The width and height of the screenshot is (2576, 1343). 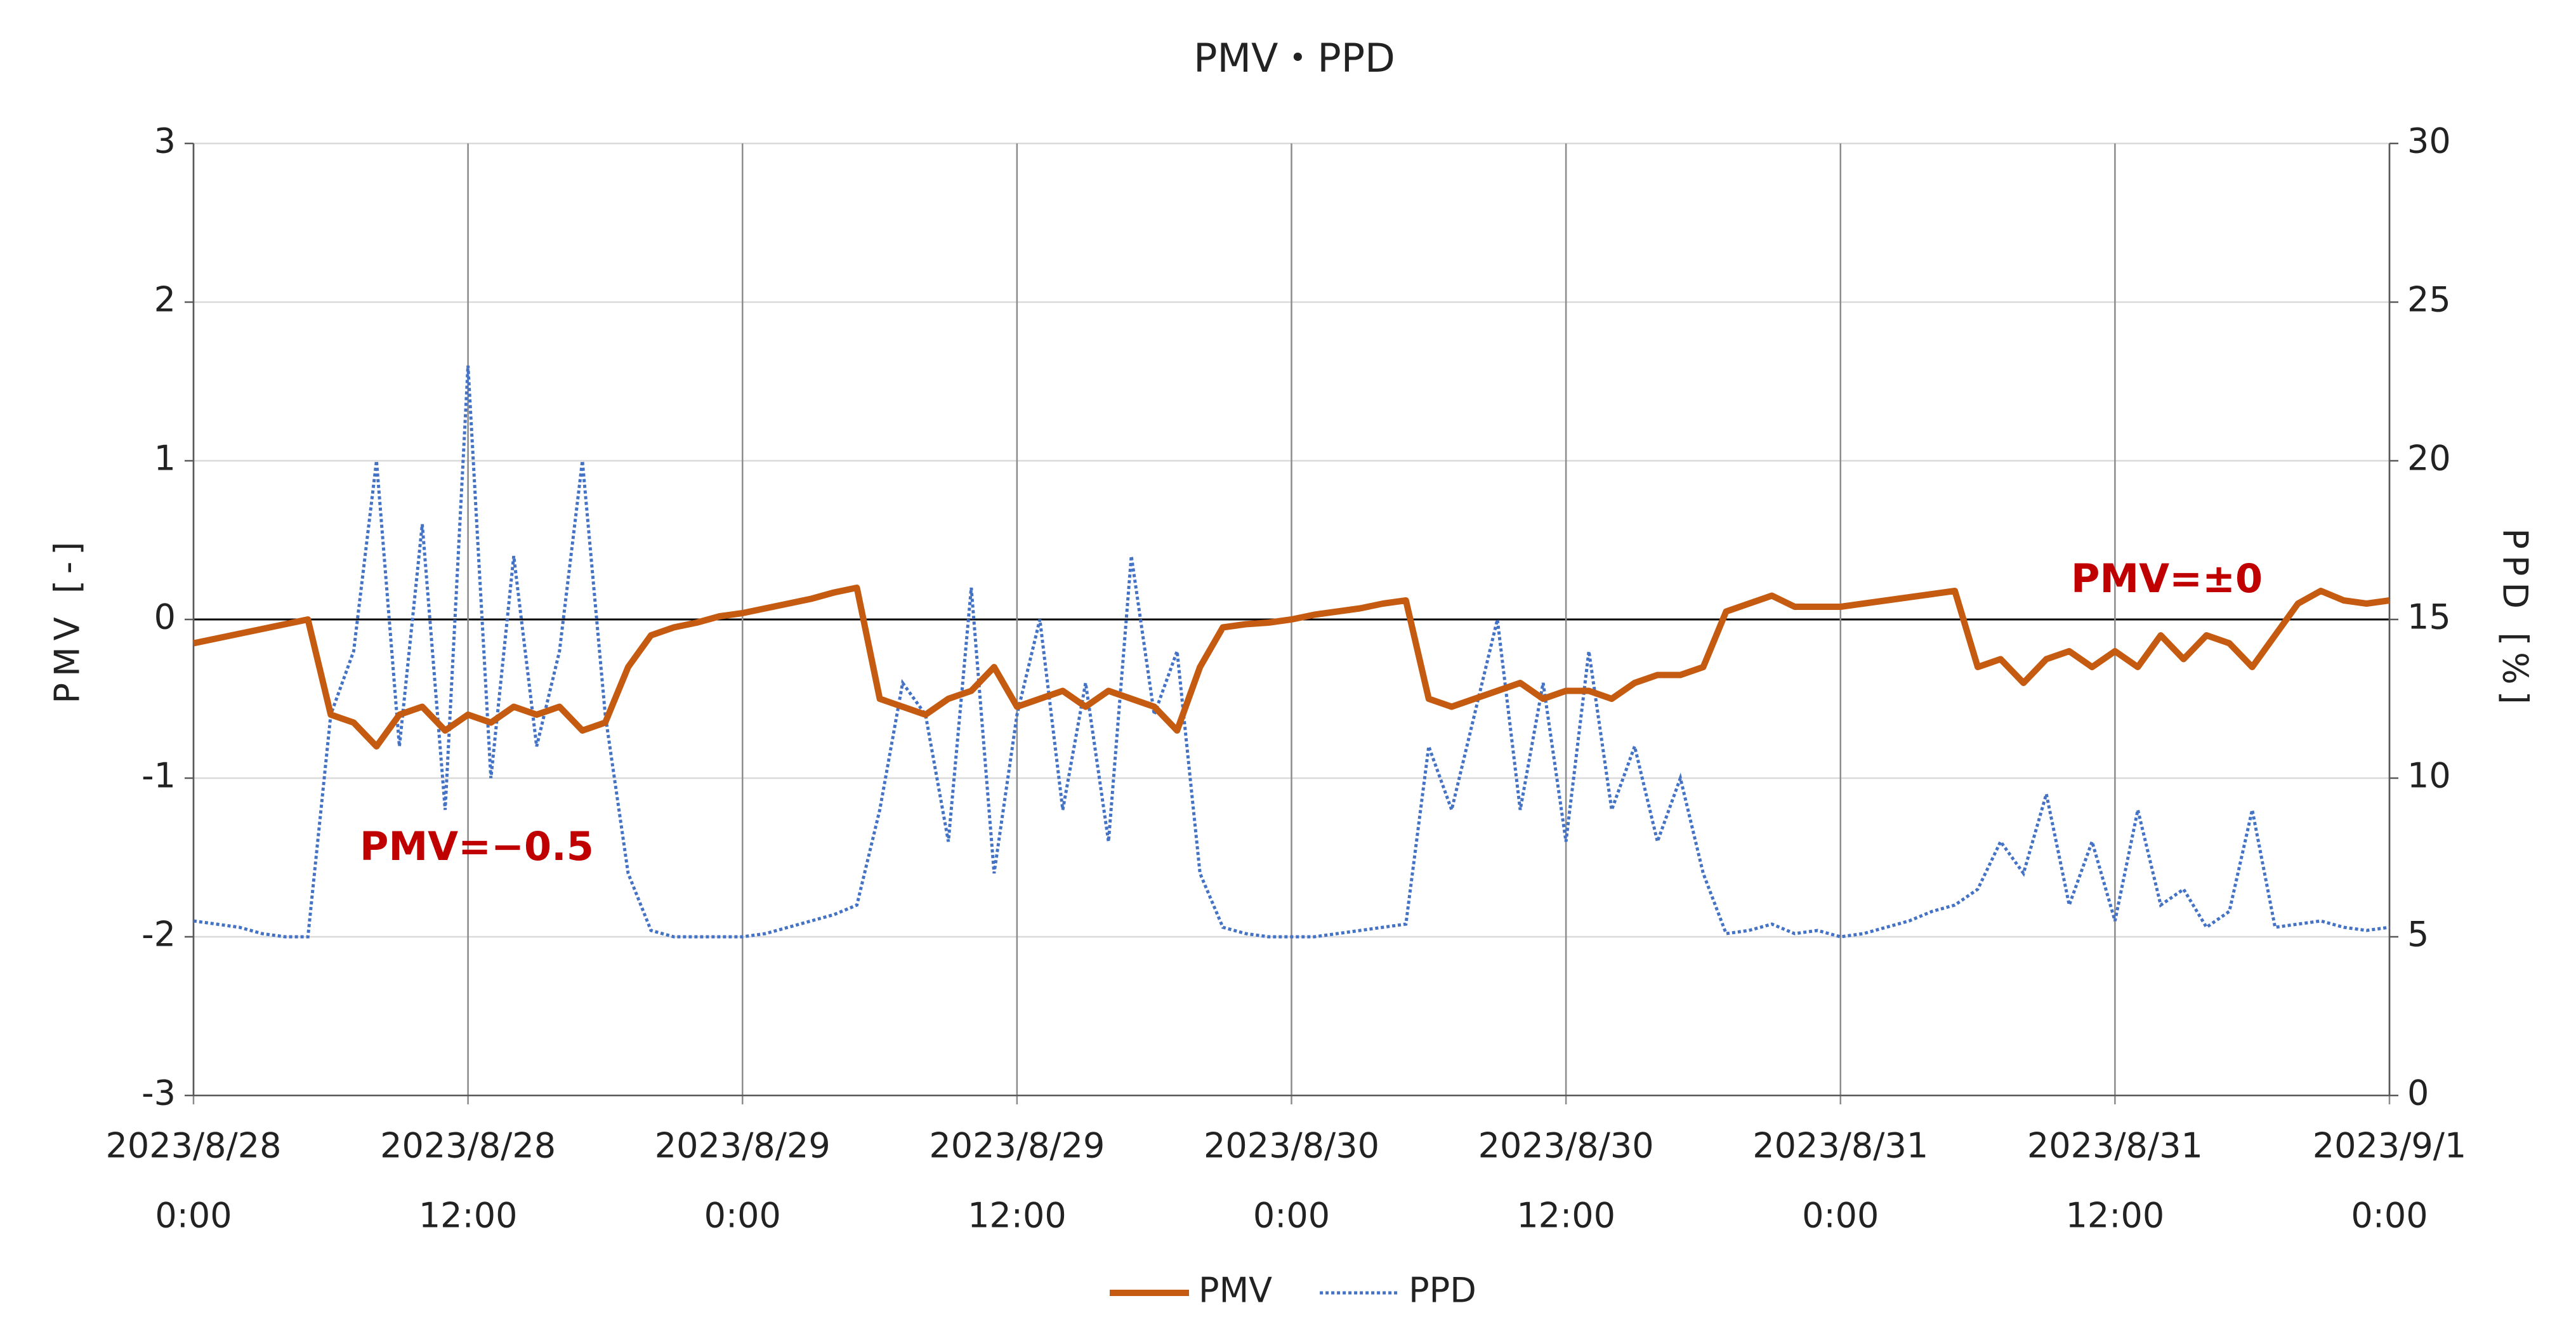 I want to click on legend-label: PMV, so click(x=1235, y=1291).